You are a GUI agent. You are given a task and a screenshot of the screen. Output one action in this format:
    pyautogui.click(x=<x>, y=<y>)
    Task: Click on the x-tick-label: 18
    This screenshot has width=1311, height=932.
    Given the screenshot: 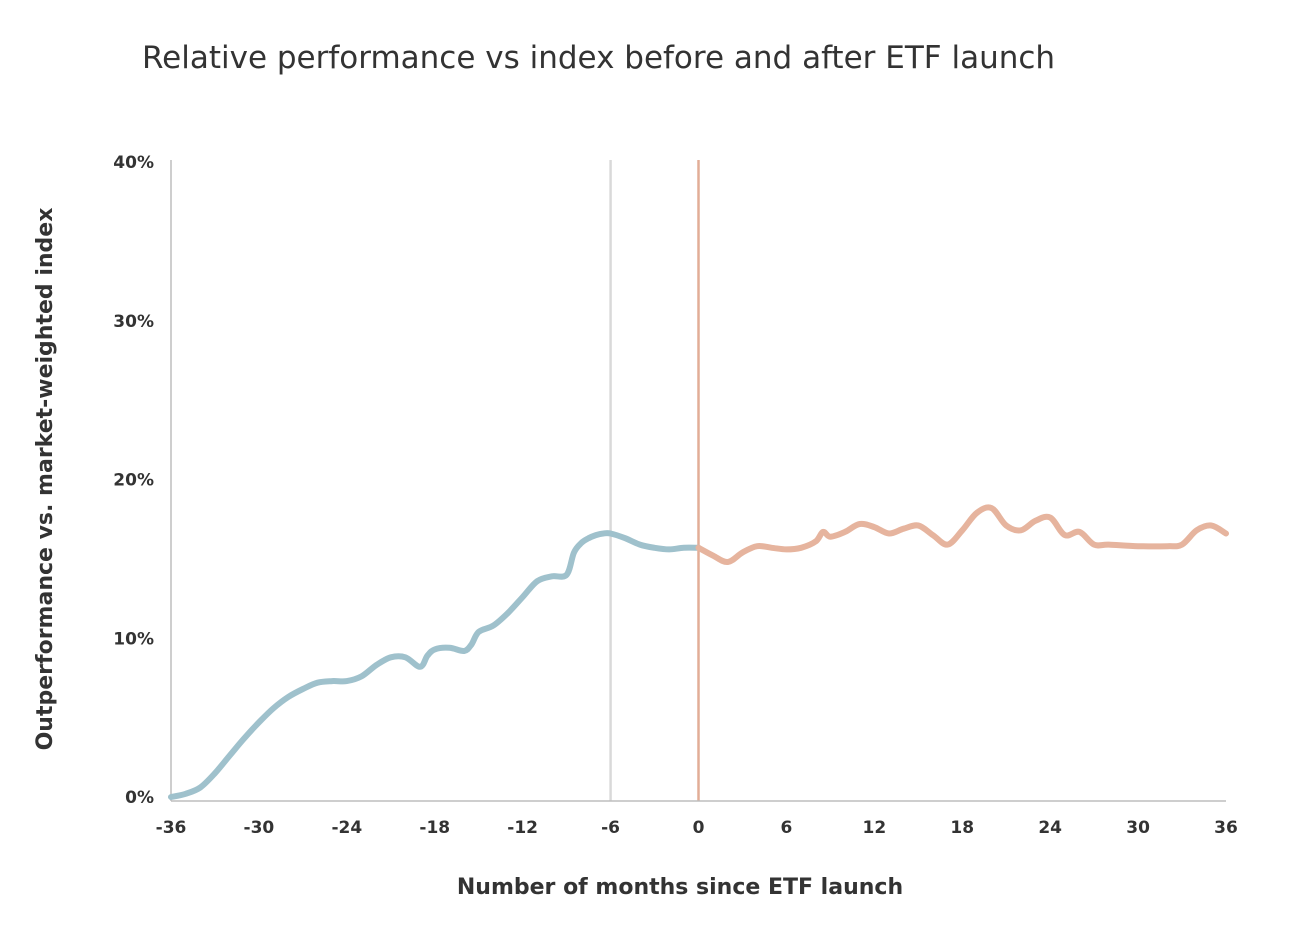 What is the action you would take?
    pyautogui.click(x=962, y=828)
    